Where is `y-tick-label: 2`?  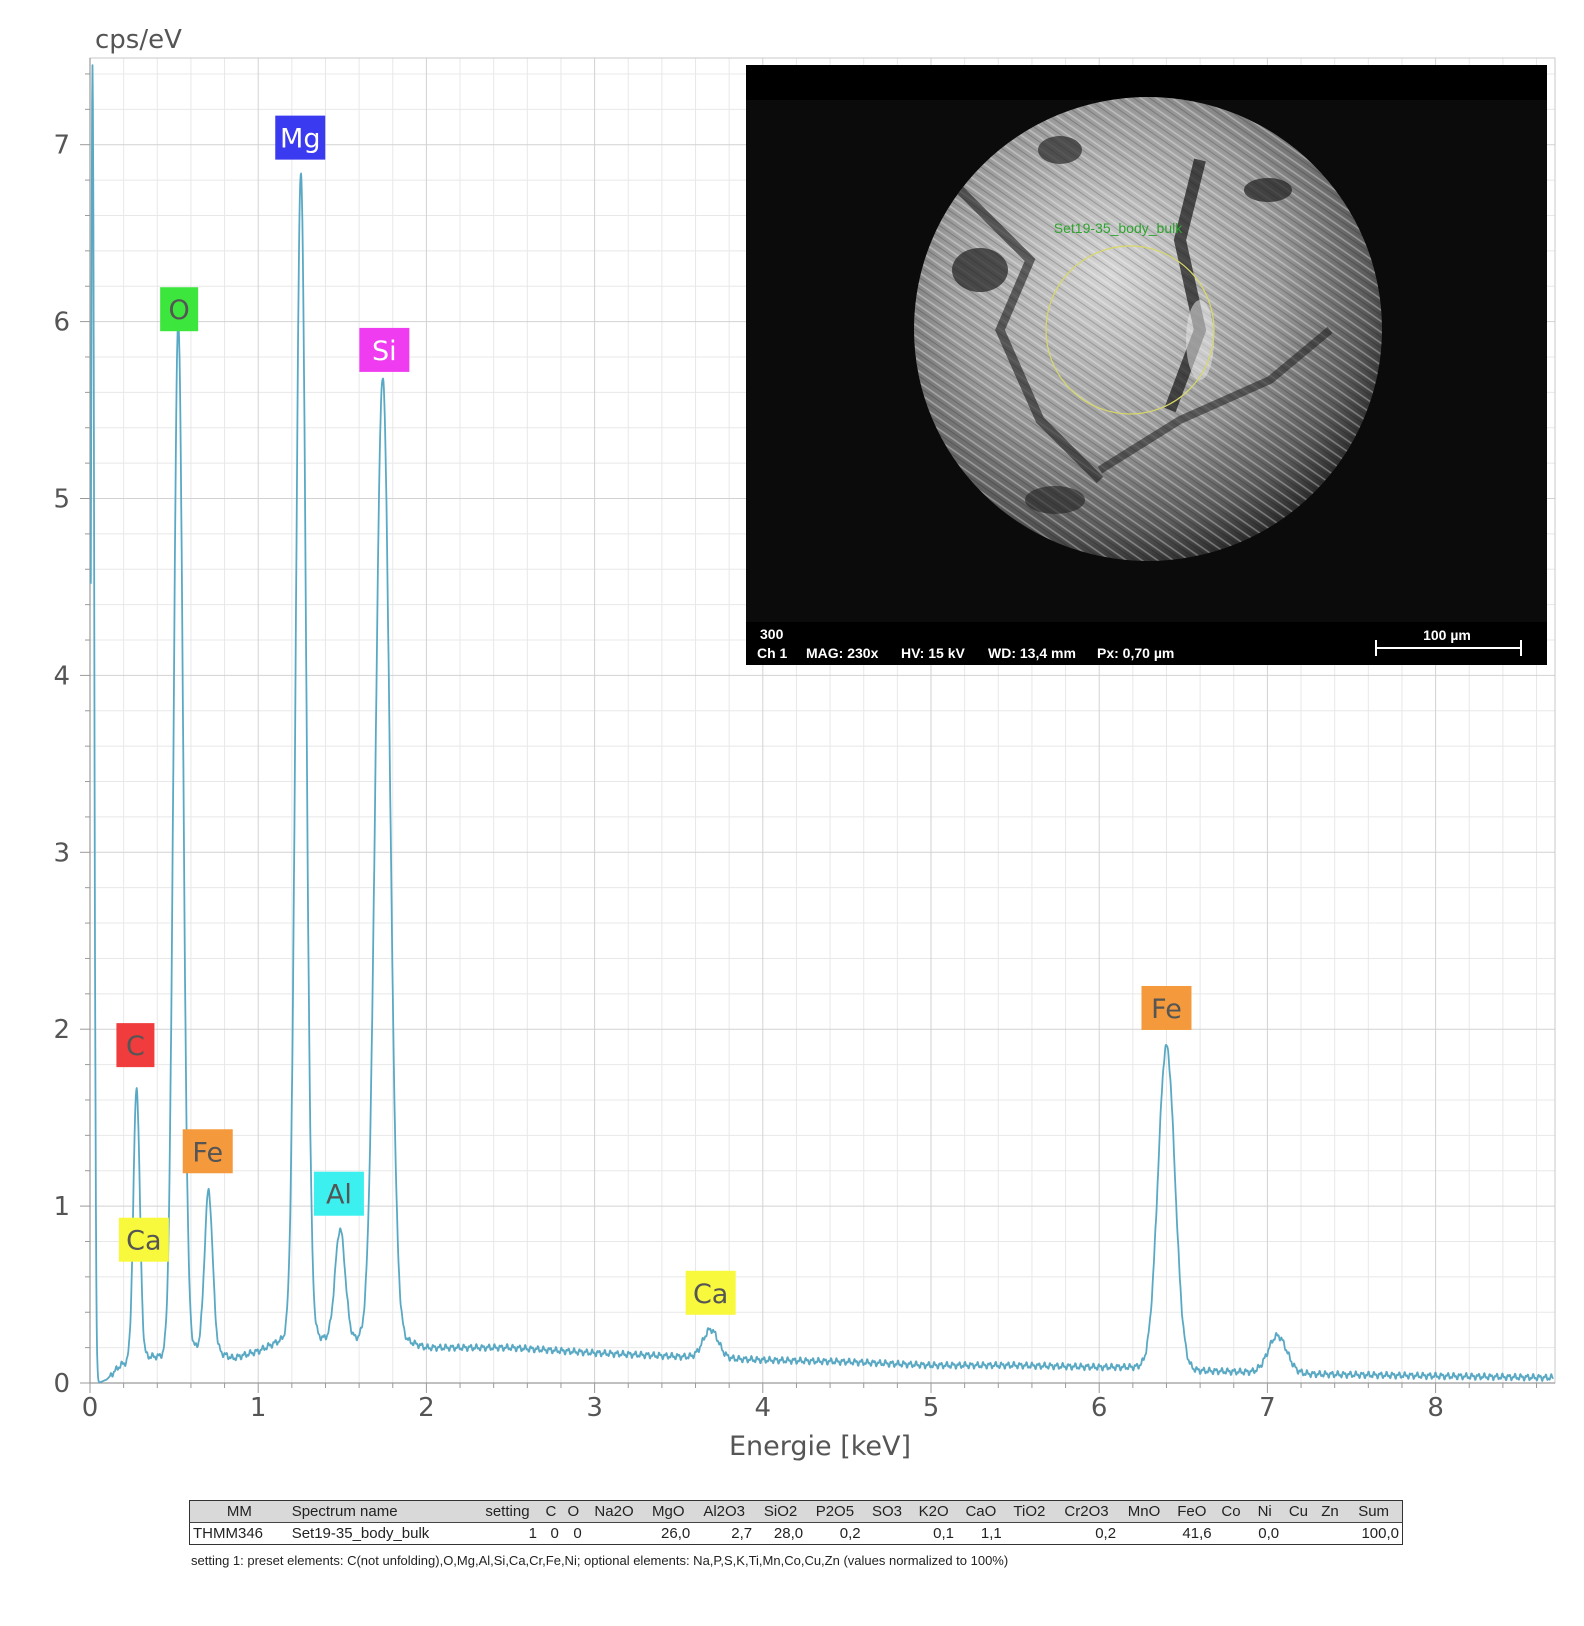
y-tick-label: 2 is located at coordinates (61, 1030).